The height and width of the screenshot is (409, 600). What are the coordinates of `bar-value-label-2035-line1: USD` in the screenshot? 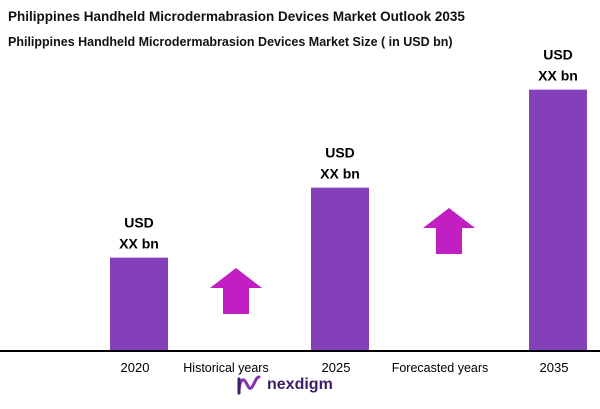 It's located at (558, 55).